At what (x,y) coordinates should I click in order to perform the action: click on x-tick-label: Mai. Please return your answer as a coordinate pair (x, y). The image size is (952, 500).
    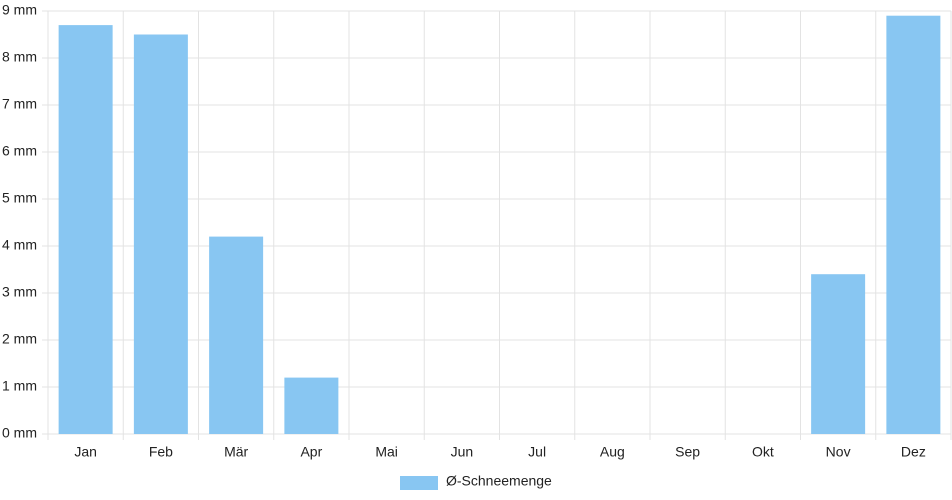
    Looking at the image, I should click on (386, 452).